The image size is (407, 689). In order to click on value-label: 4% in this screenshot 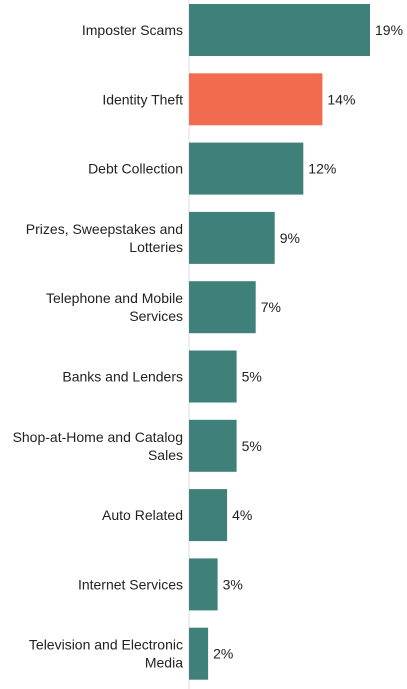, I will do `click(242, 515)`.